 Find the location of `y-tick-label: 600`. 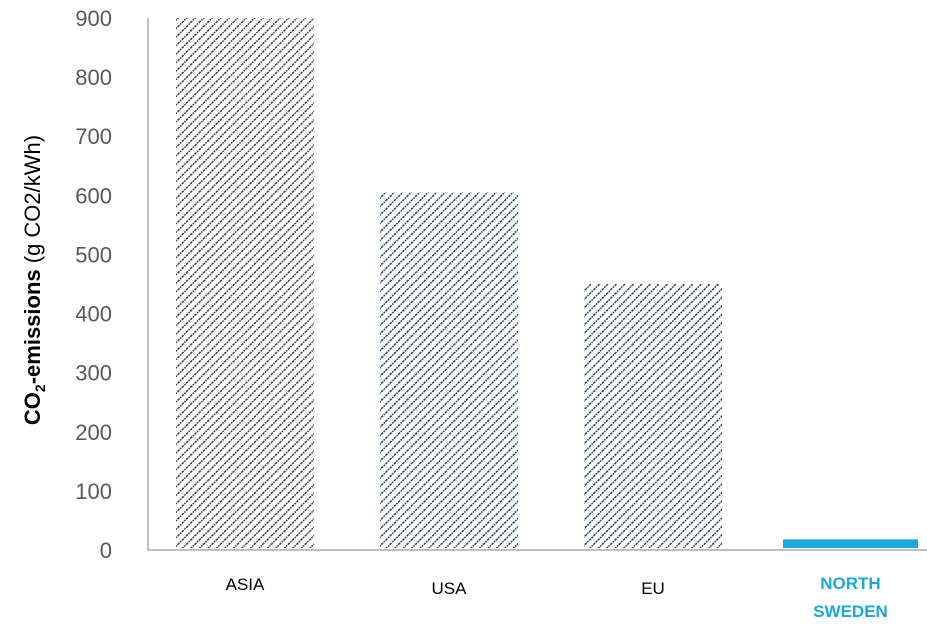

y-tick-label: 600 is located at coordinates (93, 195).